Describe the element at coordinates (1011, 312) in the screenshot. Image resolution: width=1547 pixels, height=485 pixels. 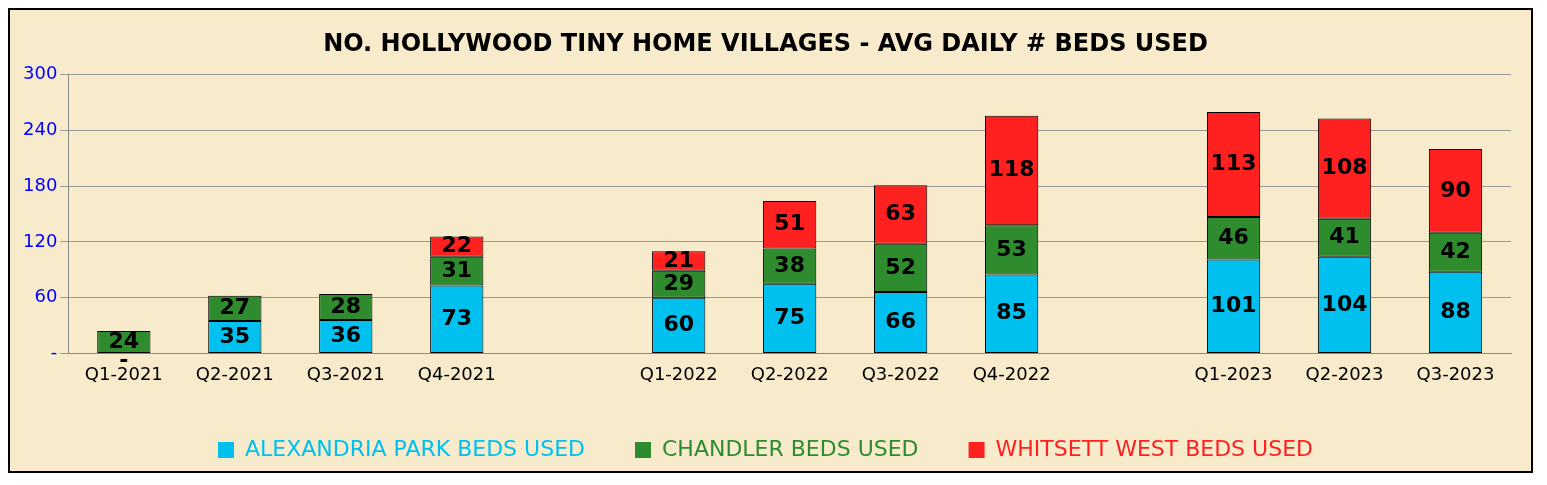
I see `data-label: 85` at that location.